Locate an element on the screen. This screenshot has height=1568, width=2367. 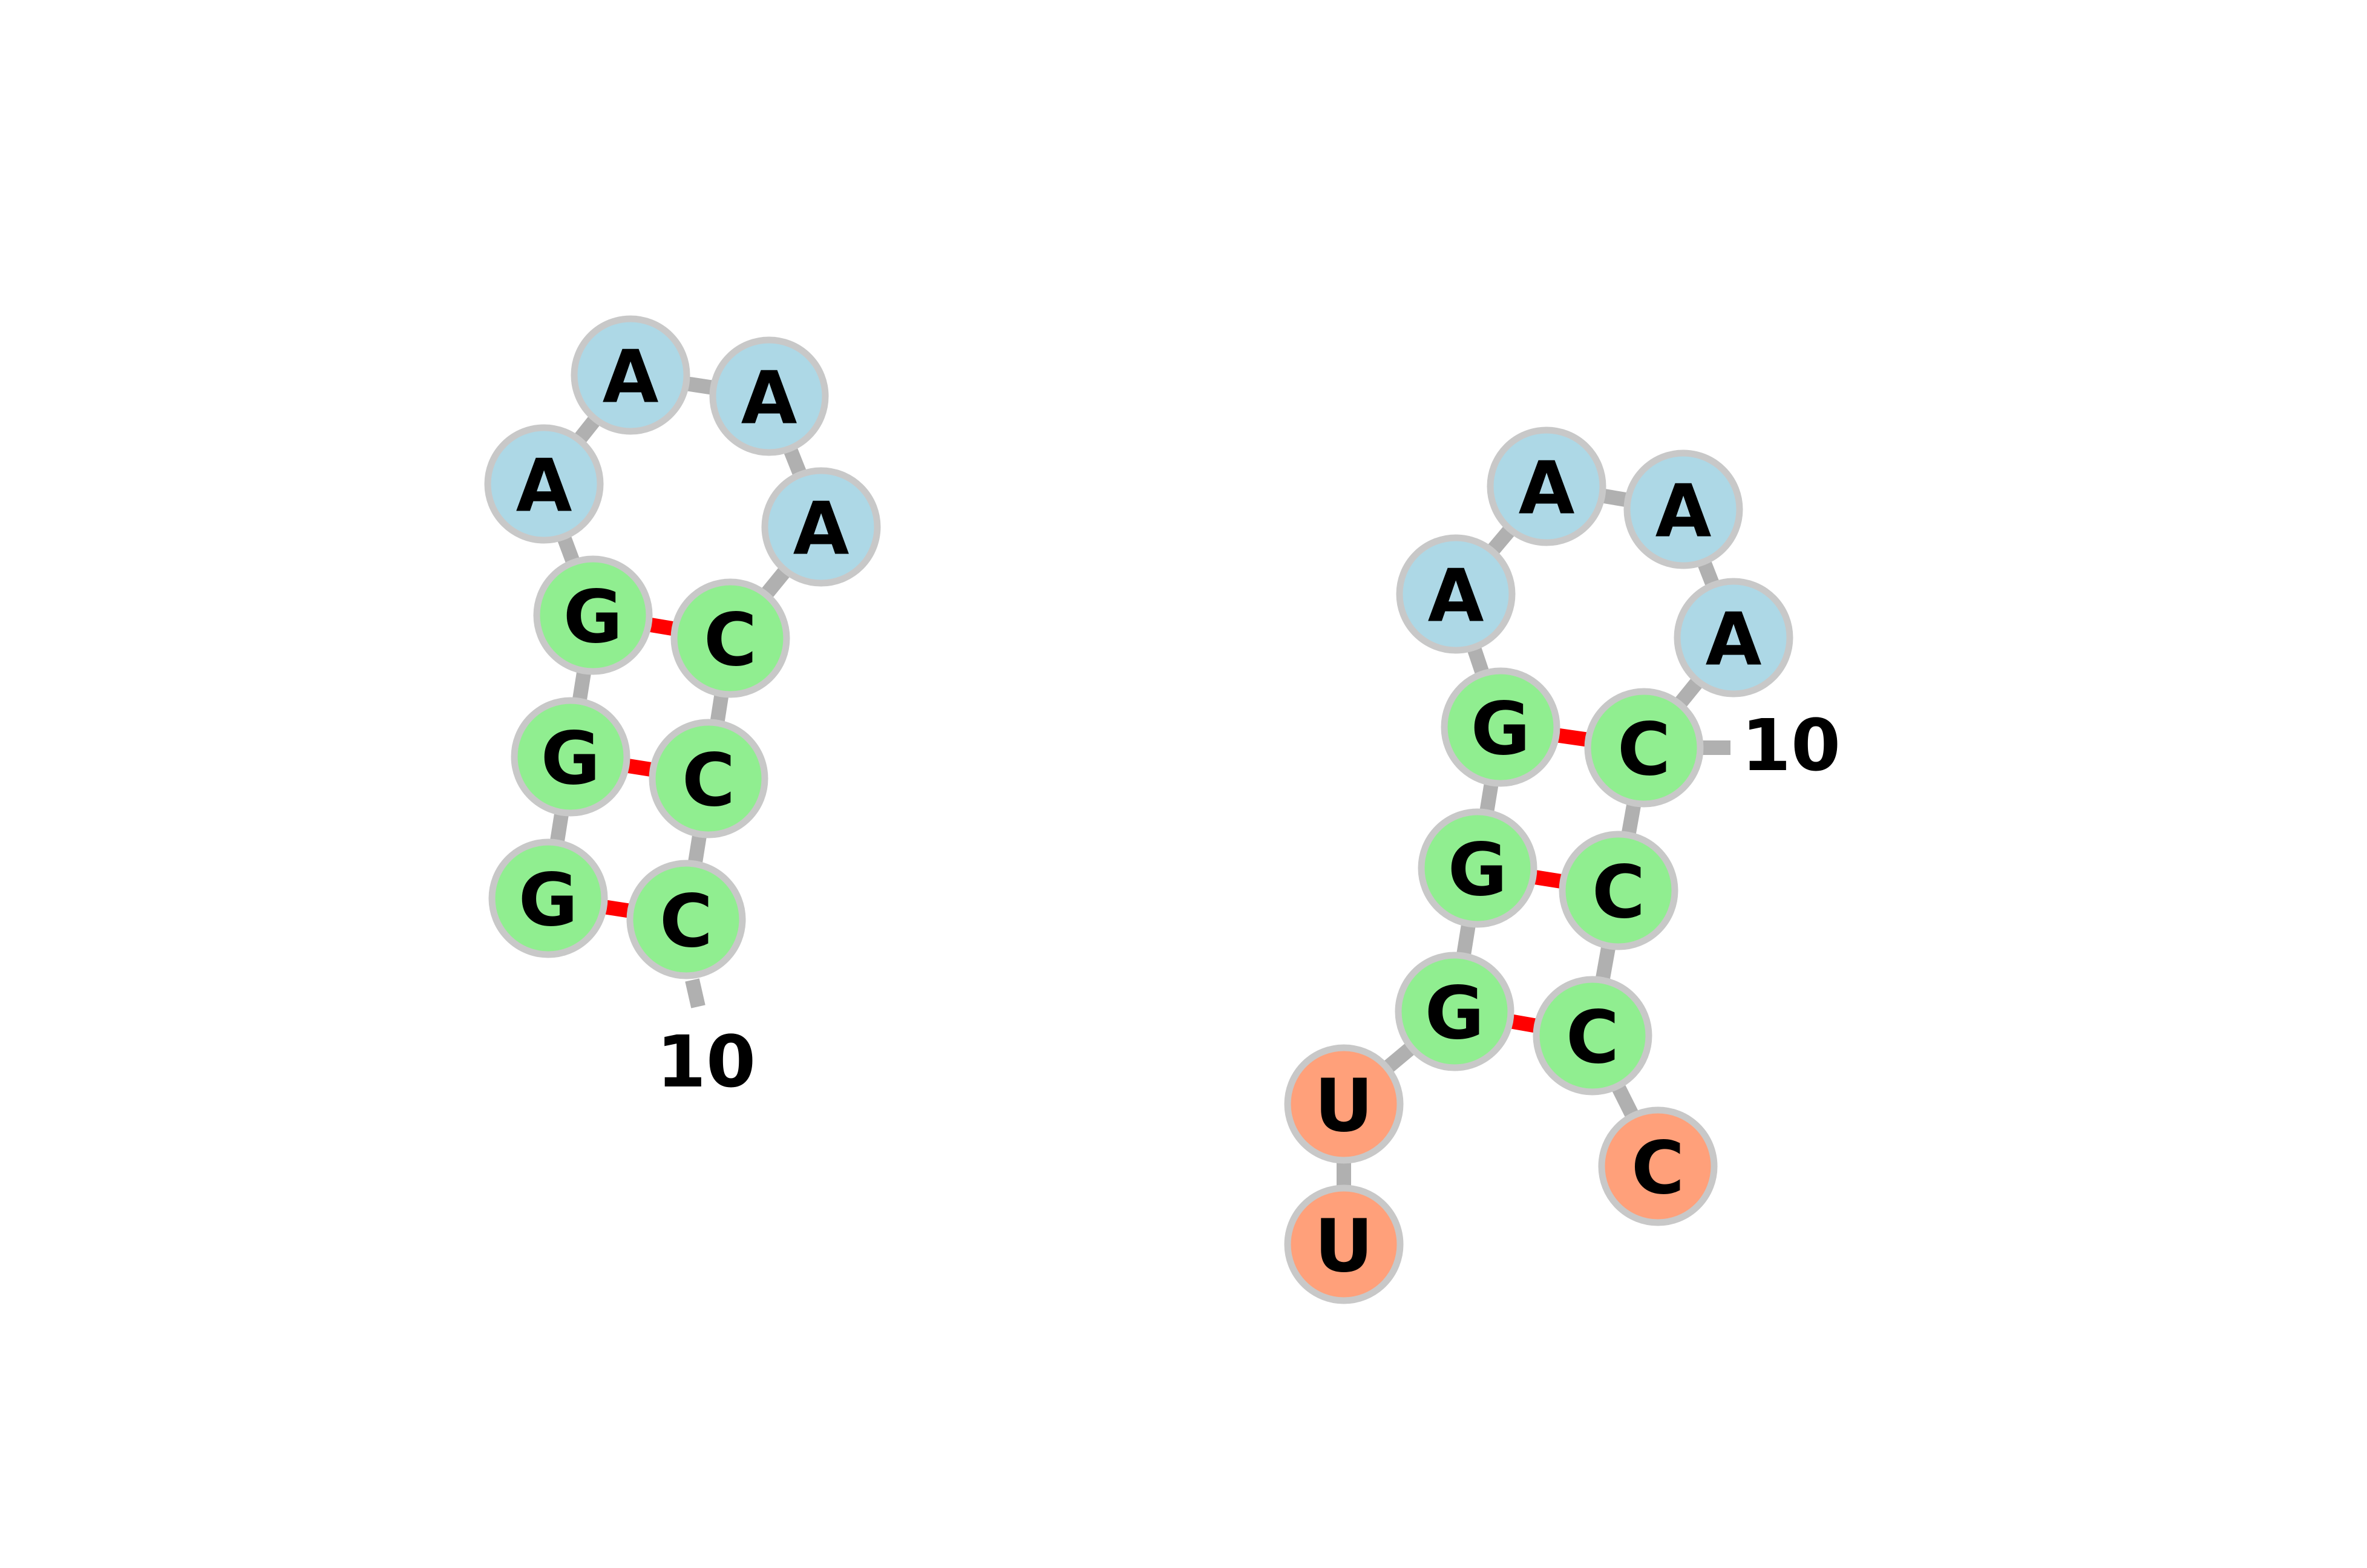
position-label-tick is located at coordinates (695, 993).